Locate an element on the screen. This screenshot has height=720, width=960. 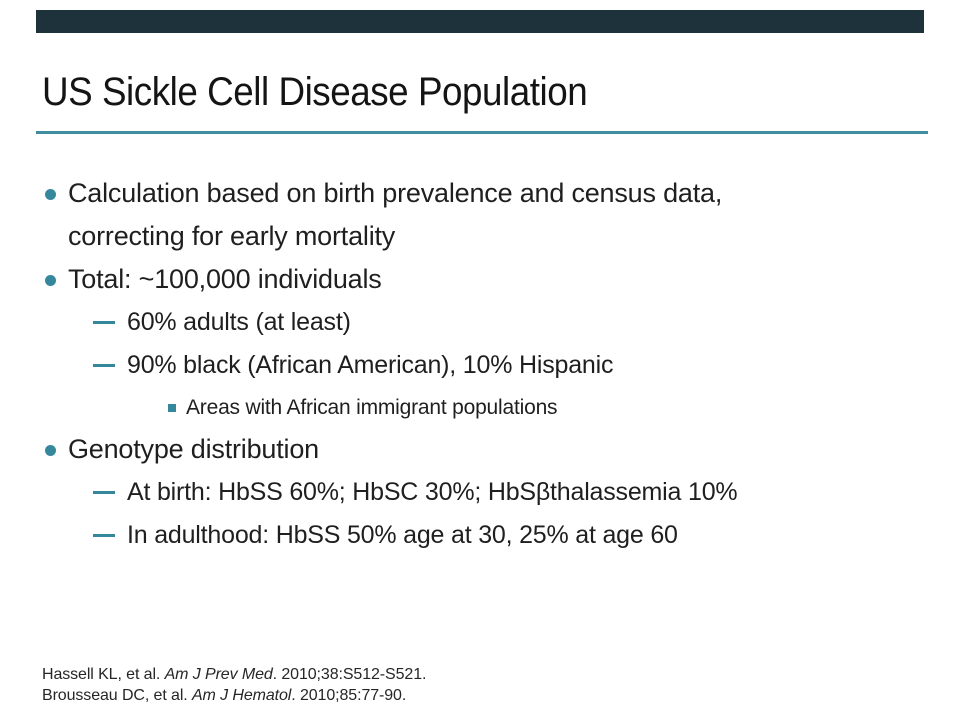
citation-journal: Am J Prev Med is located at coordinates (218, 674).